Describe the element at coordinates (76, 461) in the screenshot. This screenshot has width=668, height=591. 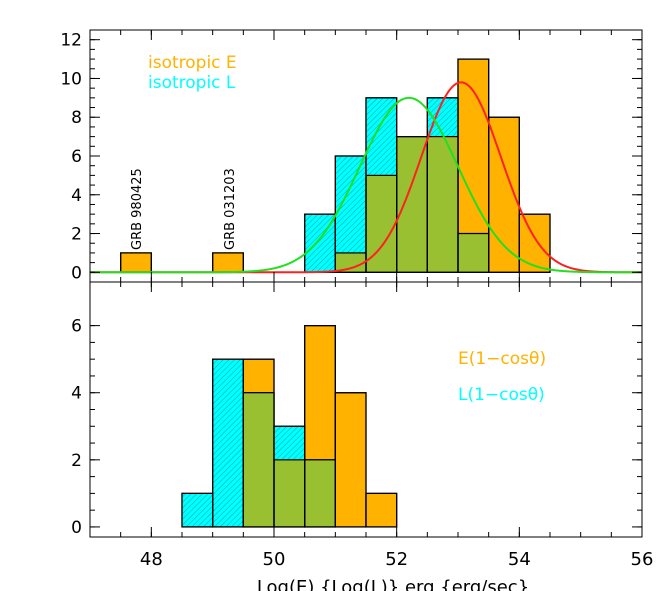
I see `bottom-y-tick-label: 2` at that location.